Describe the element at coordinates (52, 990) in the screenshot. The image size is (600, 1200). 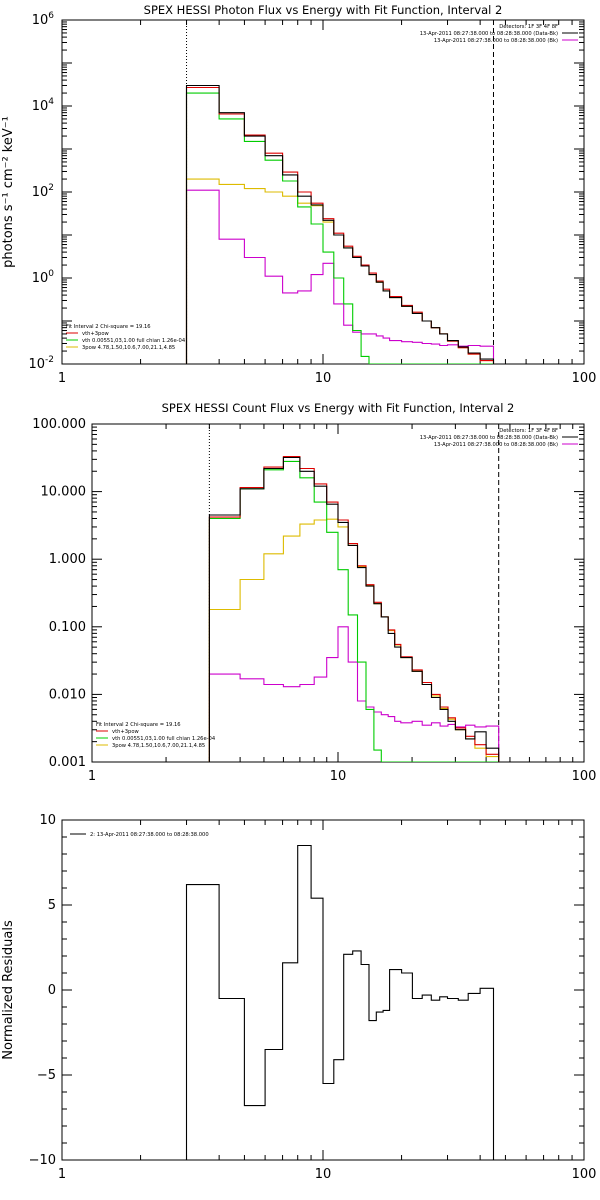
I see `y-tick-label: 0` at that location.